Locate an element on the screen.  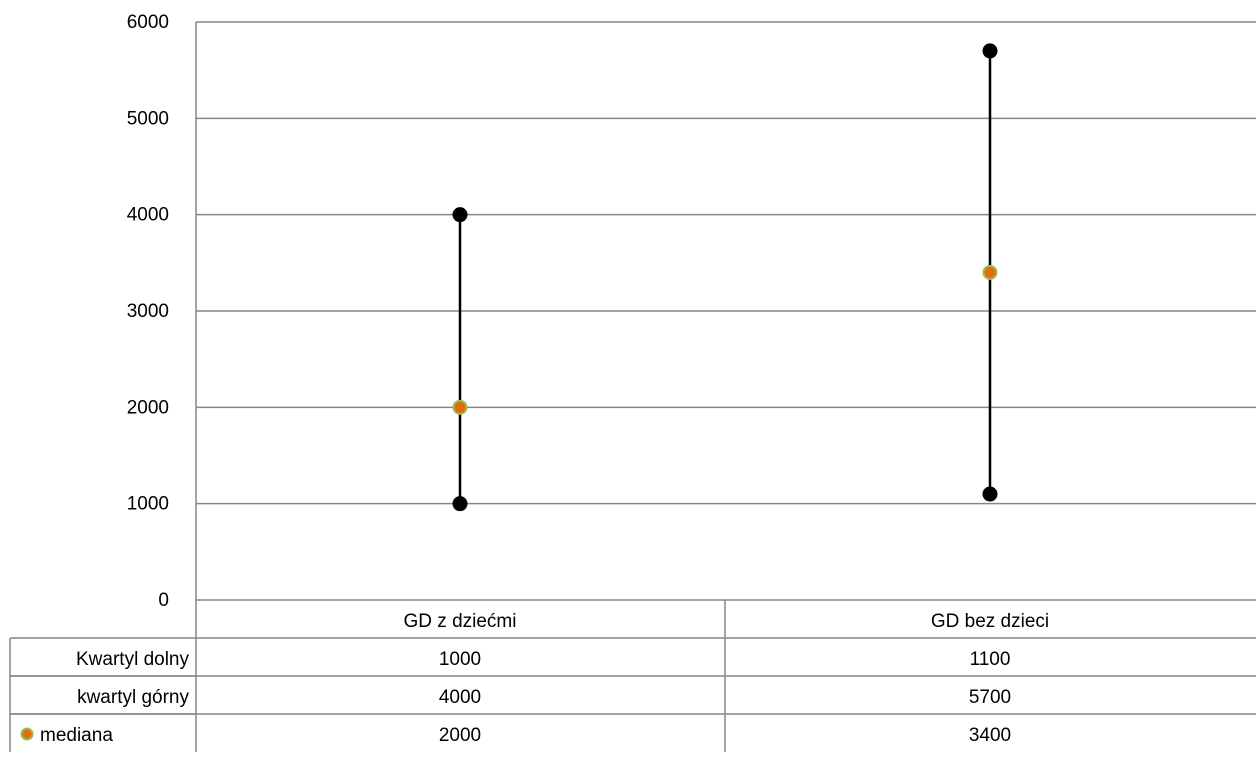
y-tick-label: 0 is located at coordinates (163, 600).